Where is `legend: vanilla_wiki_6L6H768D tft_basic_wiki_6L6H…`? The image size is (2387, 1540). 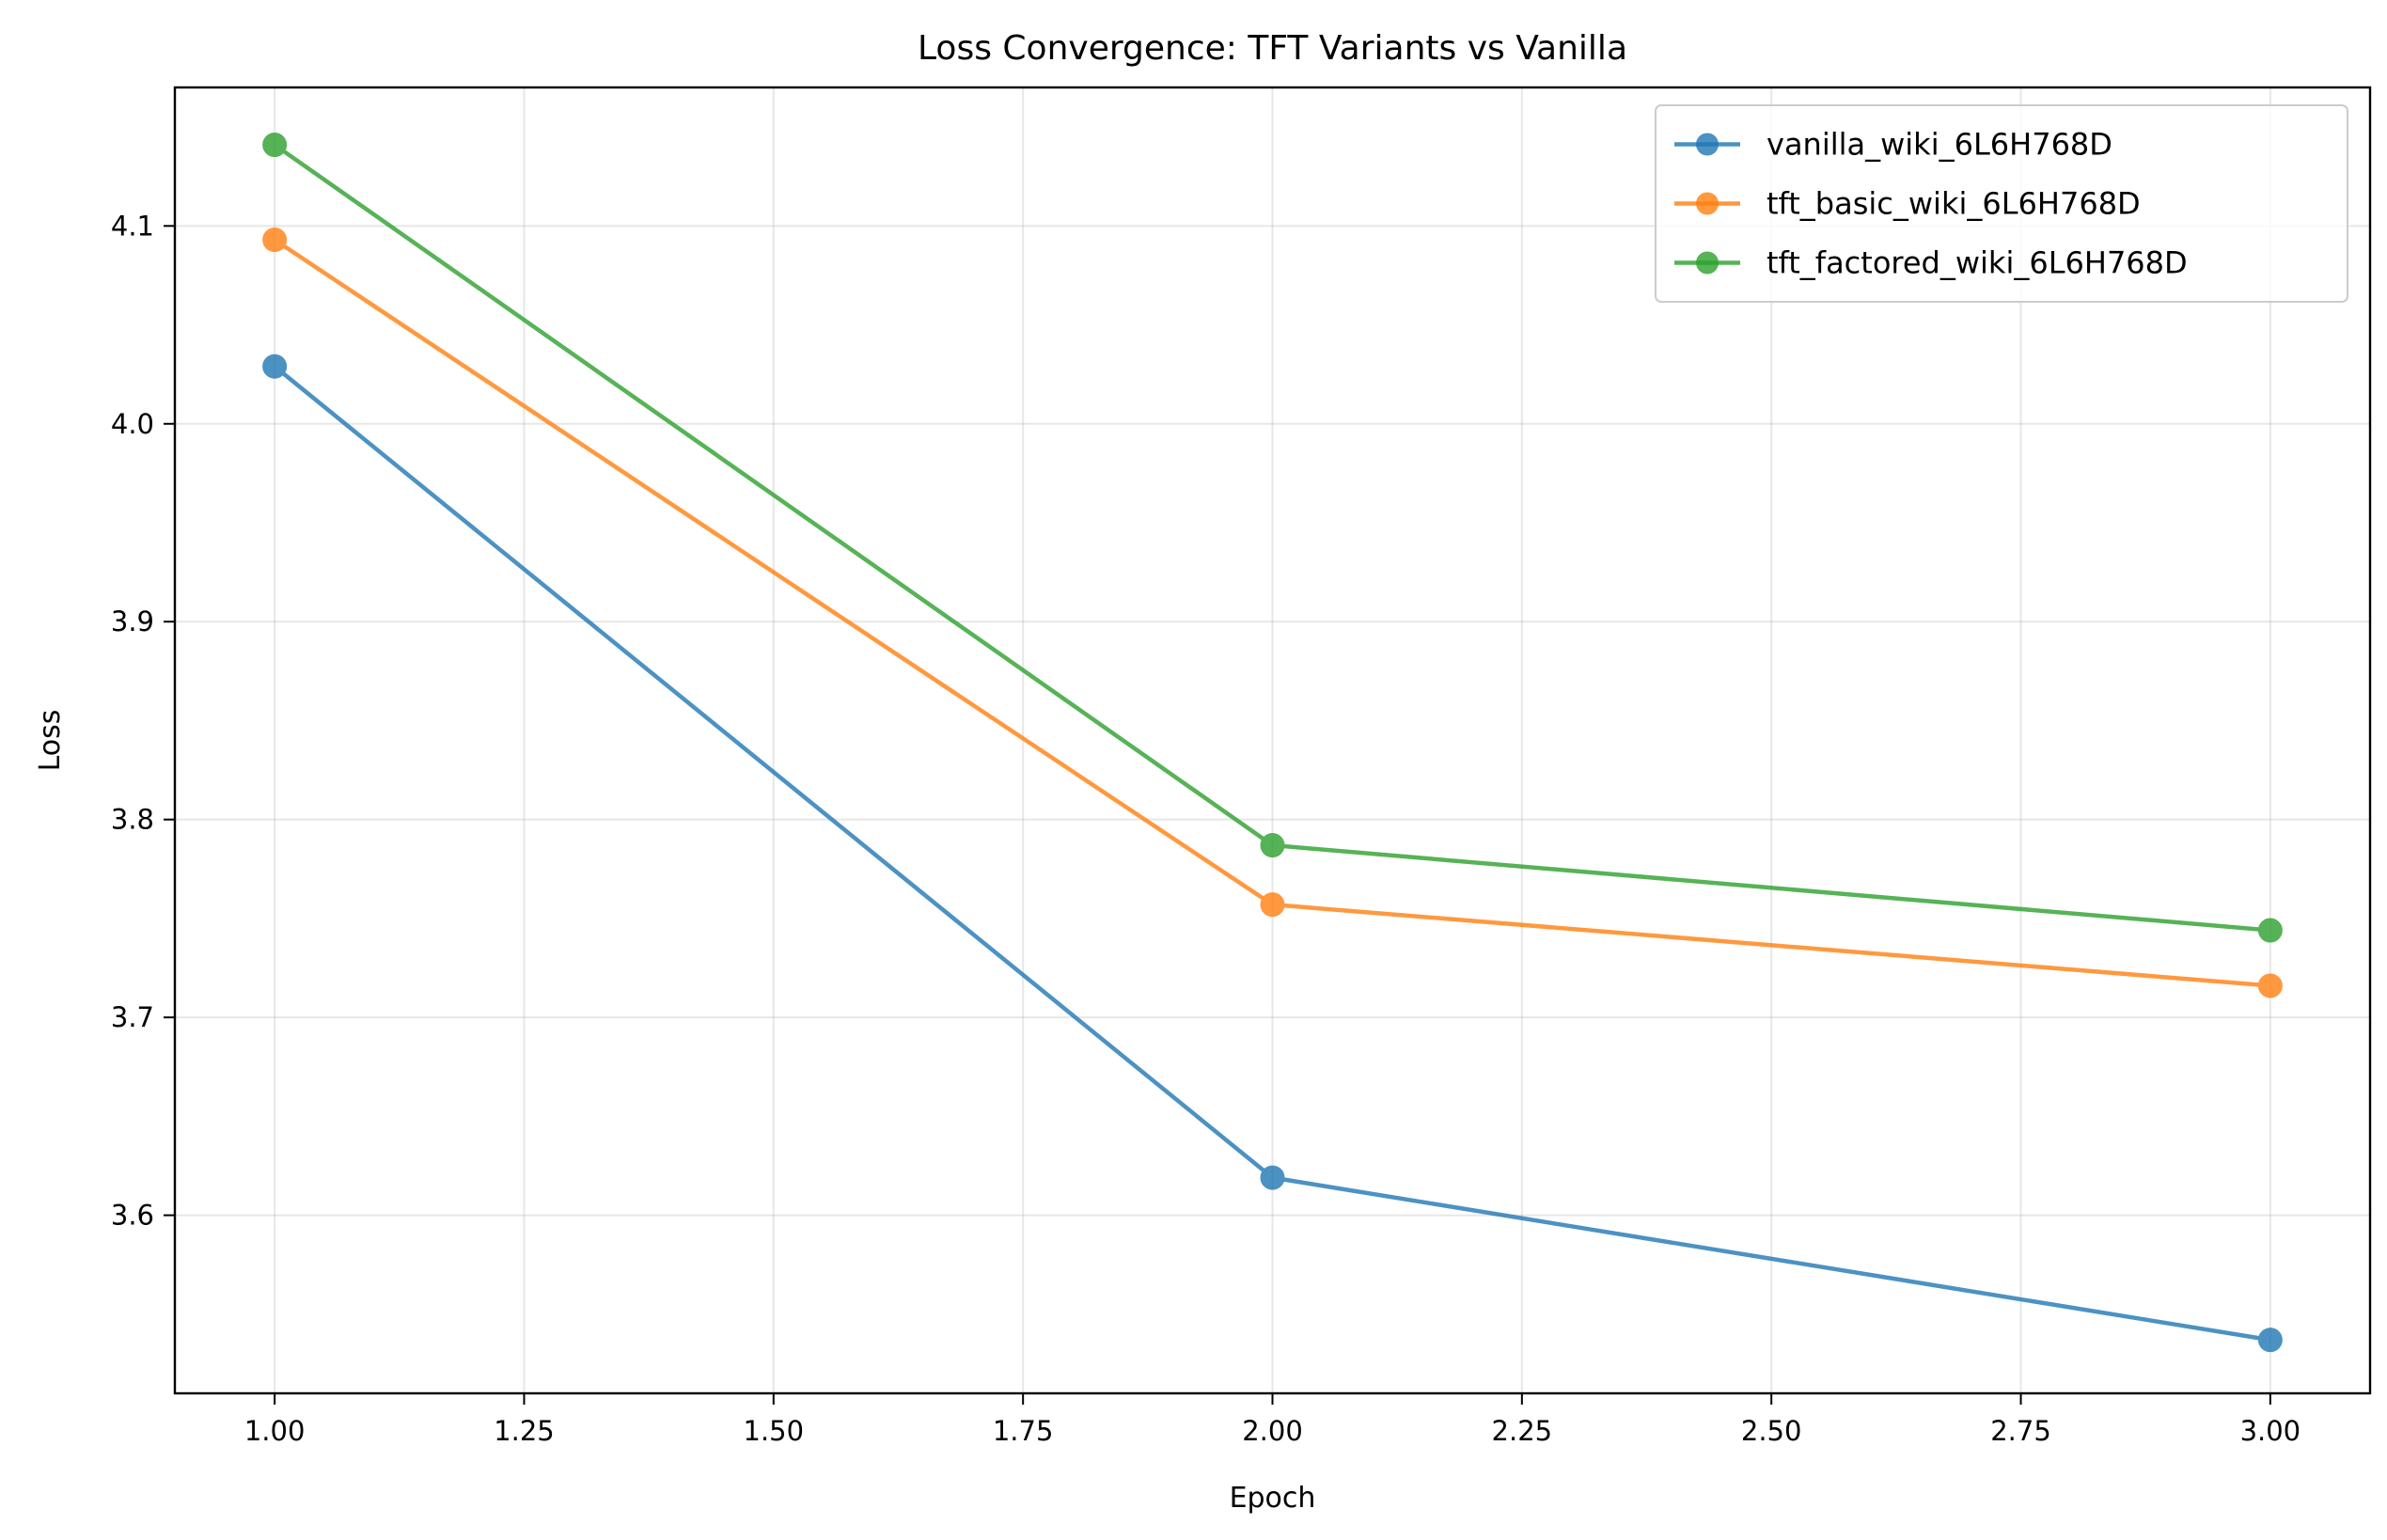
legend: vanilla_wiki_6L6H768D tft_basic_wiki_6L6H… is located at coordinates (2001, 203).